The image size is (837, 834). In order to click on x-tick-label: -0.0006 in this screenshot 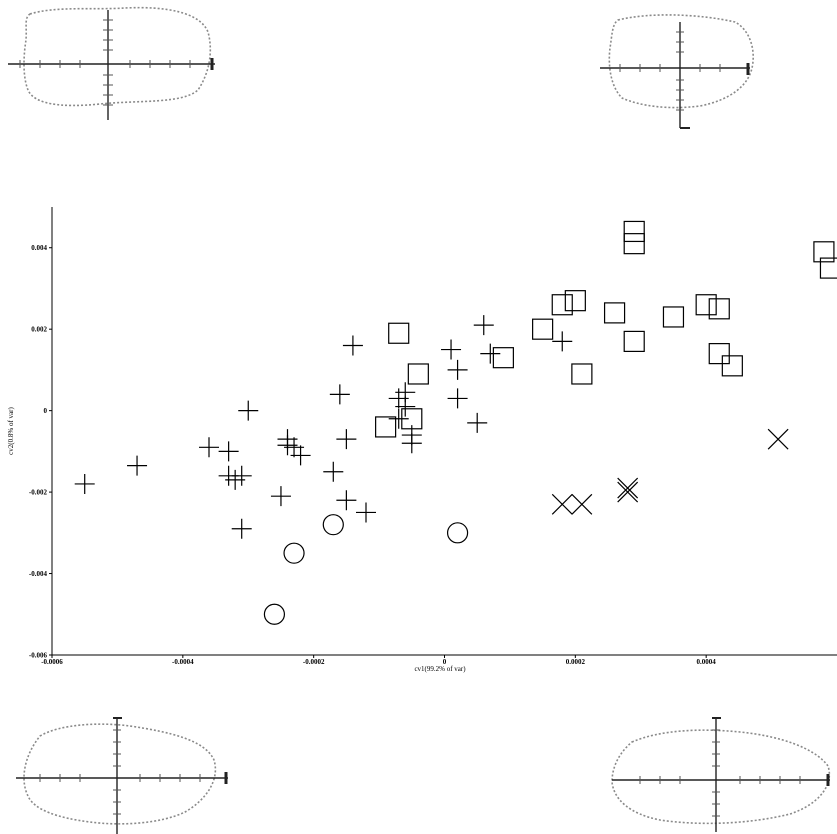, I will do `click(52, 662)`.